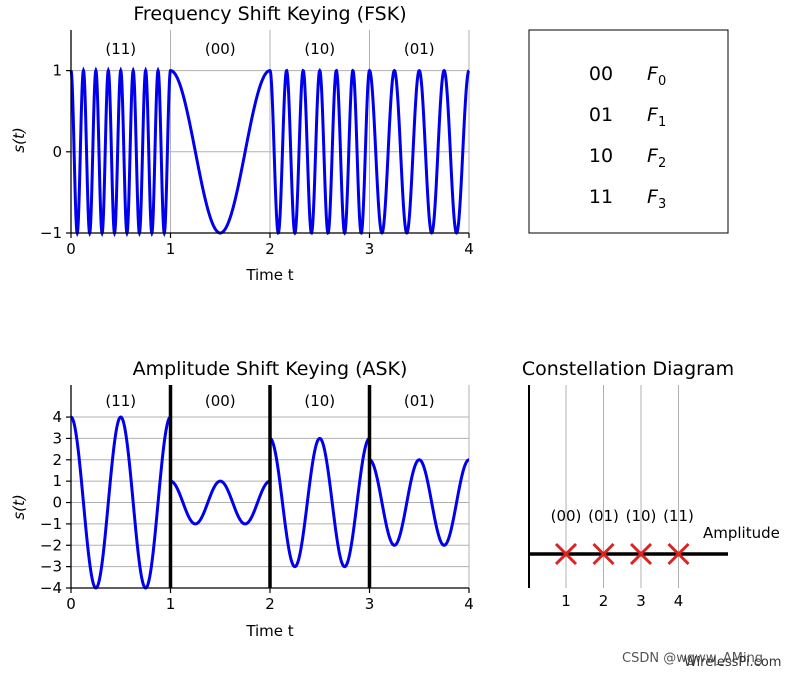 The image size is (795, 677). I want to click on legend-bits: 01, so click(601, 115).